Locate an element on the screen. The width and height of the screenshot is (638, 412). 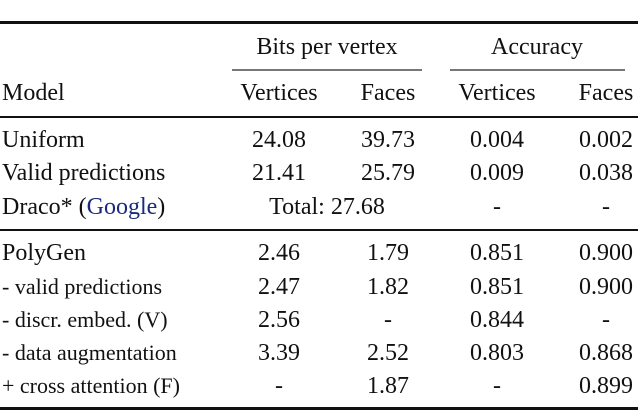
bits-faces: 25.79 is located at coordinates (388, 173).